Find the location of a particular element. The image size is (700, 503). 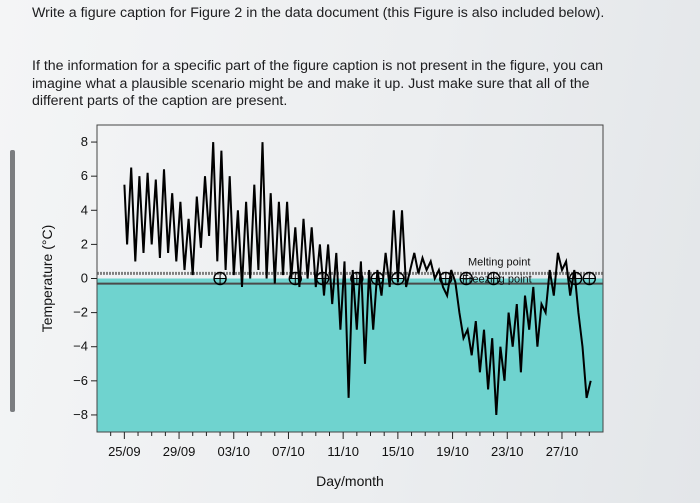

y-tick-label: 0 is located at coordinates (84, 278).